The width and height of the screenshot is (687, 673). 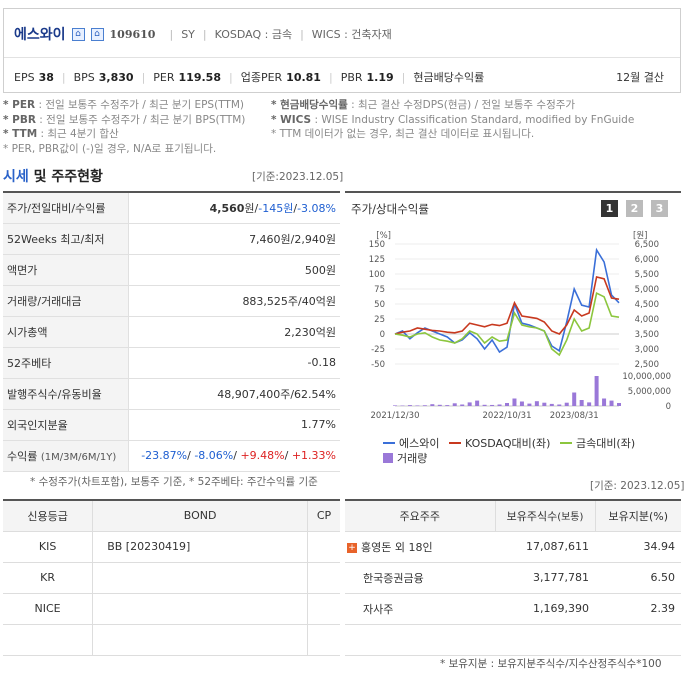 I want to click on legend-label: KOSDAQ대비(좌), so click(x=507, y=443).